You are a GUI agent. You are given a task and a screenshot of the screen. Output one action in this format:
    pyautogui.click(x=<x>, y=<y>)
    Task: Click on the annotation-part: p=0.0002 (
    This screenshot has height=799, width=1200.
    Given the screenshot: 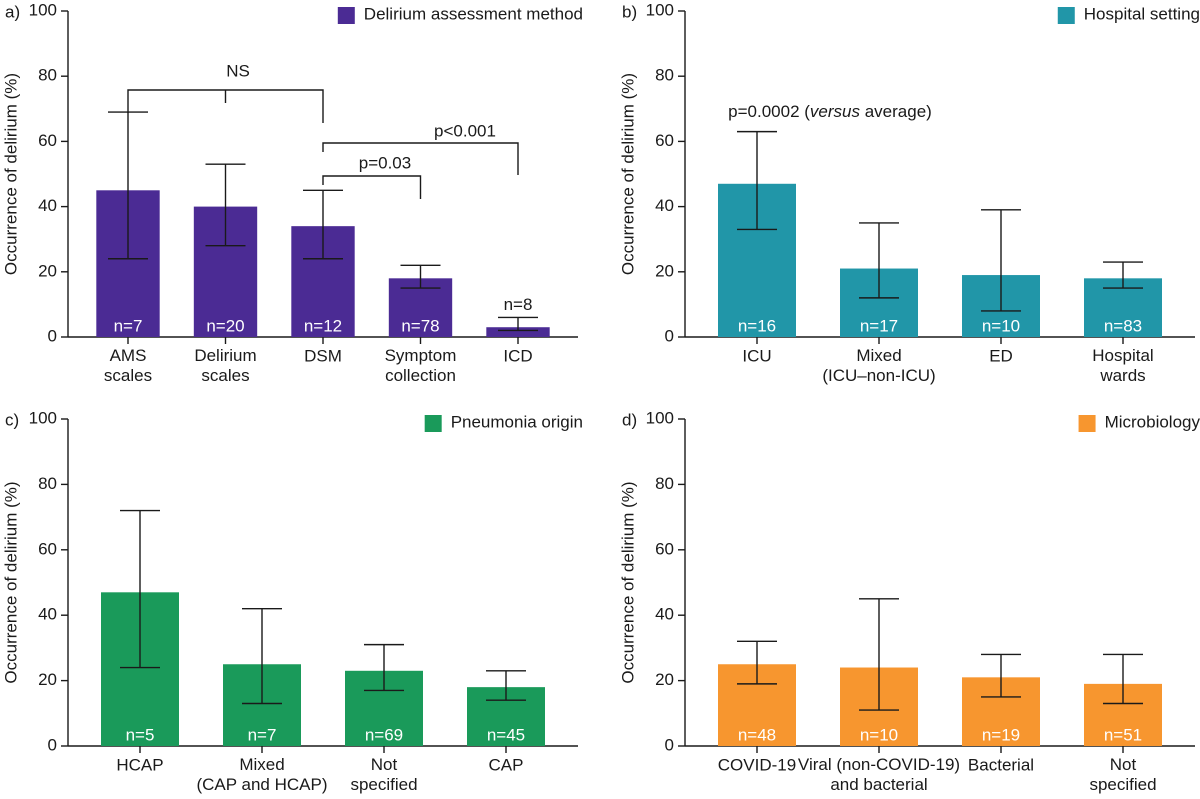 What is the action you would take?
    pyautogui.click(x=769, y=111)
    